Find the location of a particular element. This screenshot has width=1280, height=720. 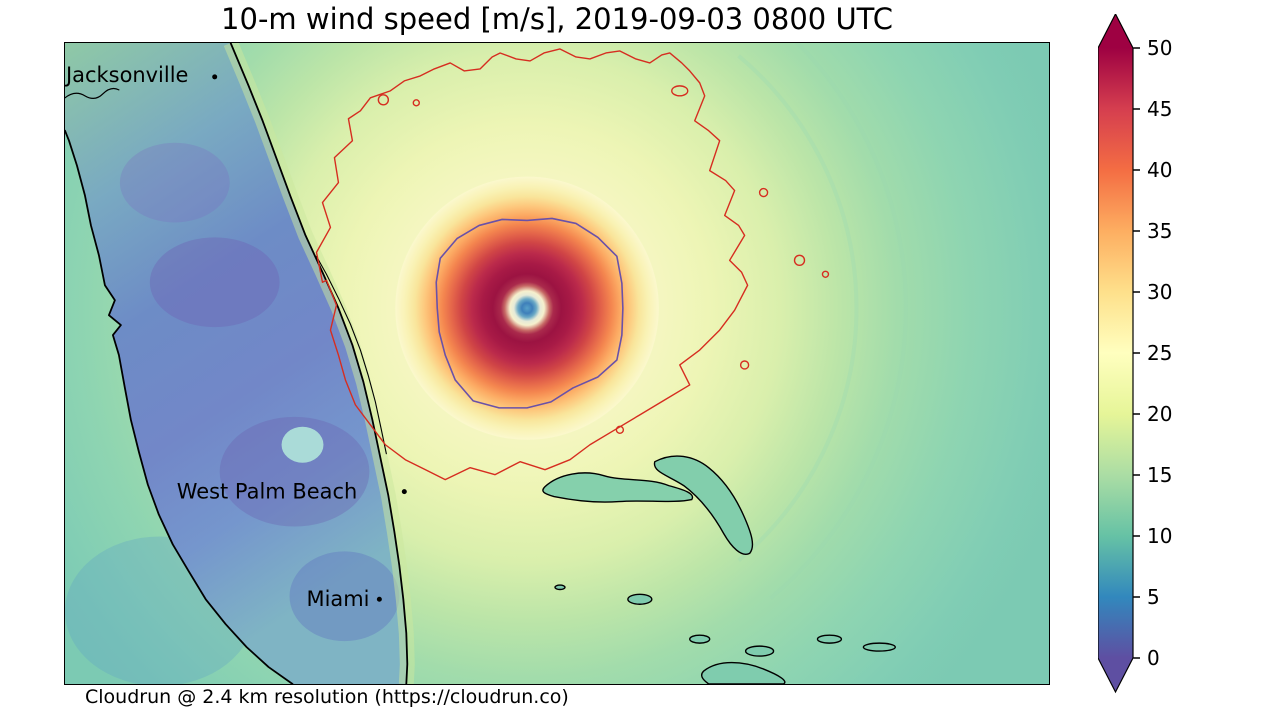

storm-core is located at coordinates (527, 308).